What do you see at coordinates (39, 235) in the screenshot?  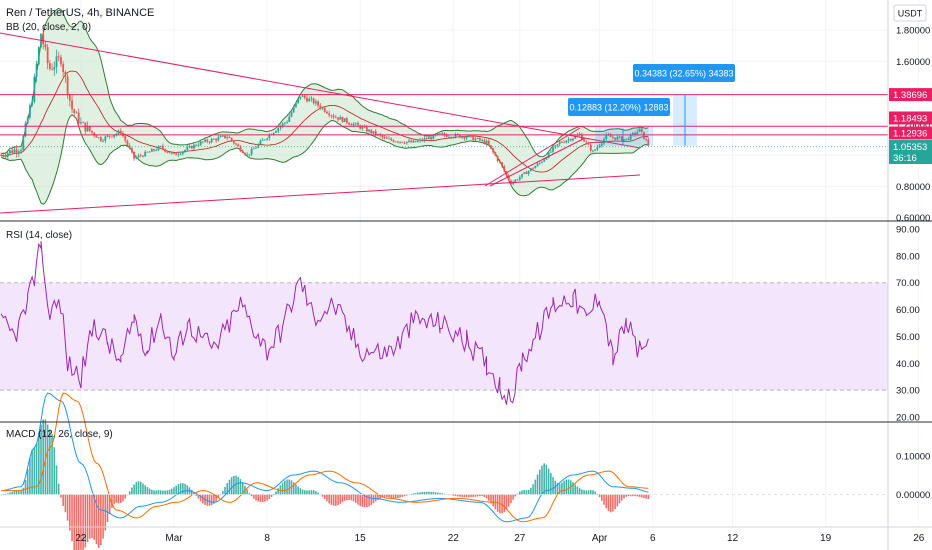 I see `rsi-legend: RSI (14, close)` at bounding box center [39, 235].